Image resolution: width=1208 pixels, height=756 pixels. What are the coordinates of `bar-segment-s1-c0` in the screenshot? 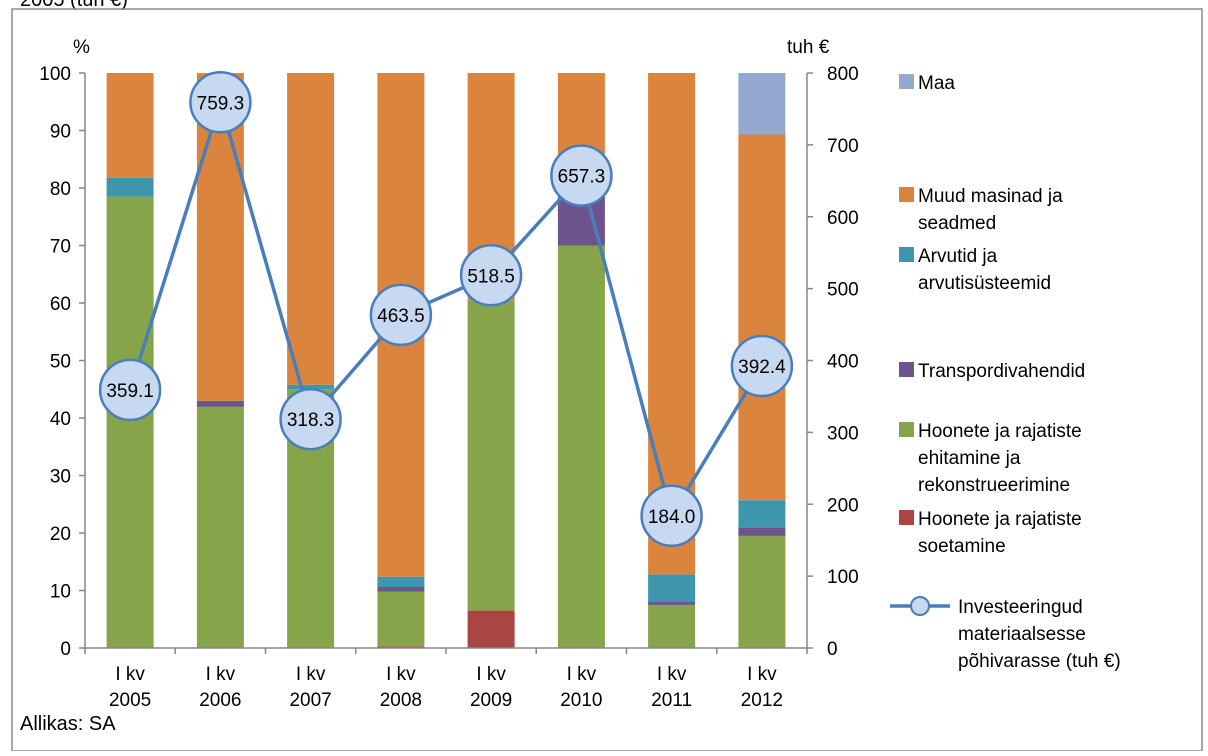 It's located at (130, 422).